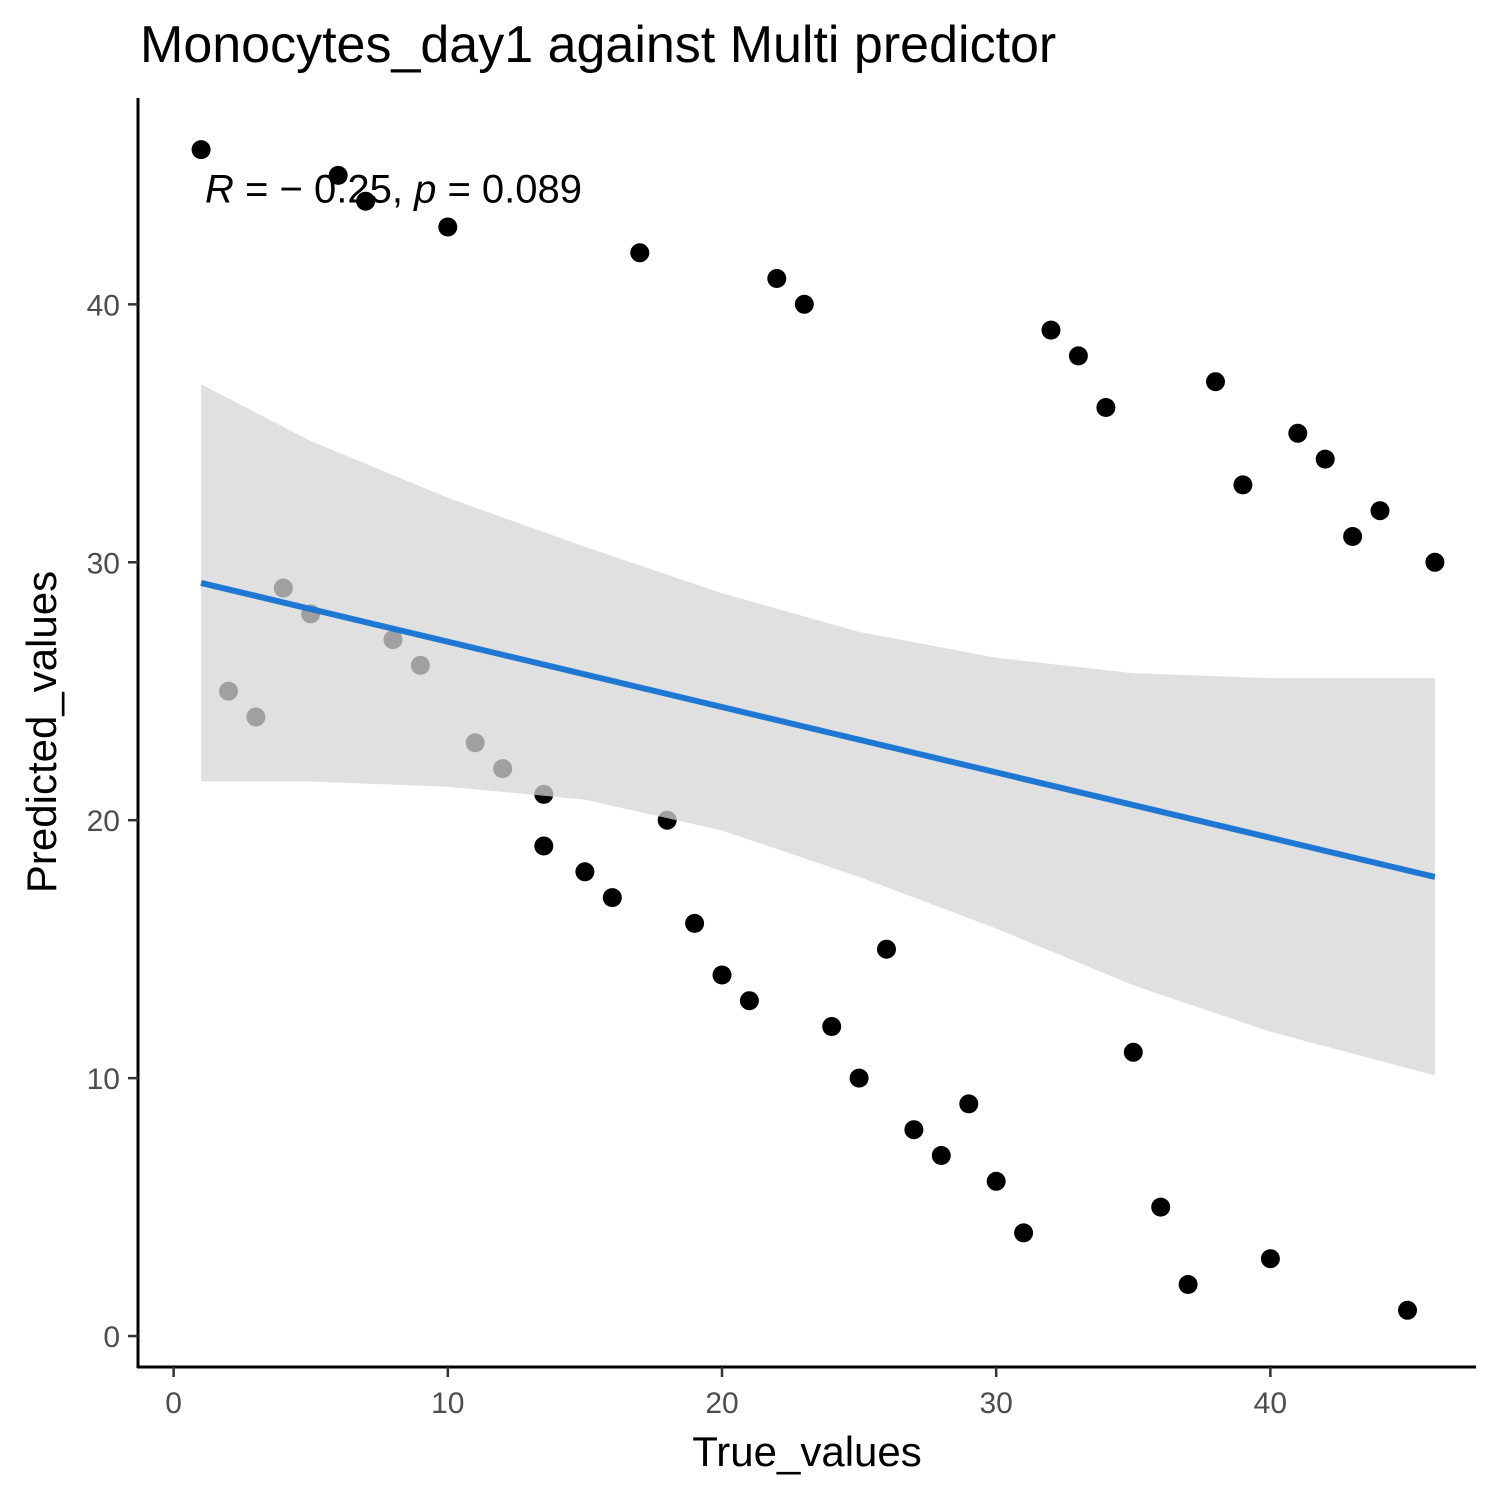  What do you see at coordinates (173, 1403) in the screenshot?
I see `x-tick-label: 0` at bounding box center [173, 1403].